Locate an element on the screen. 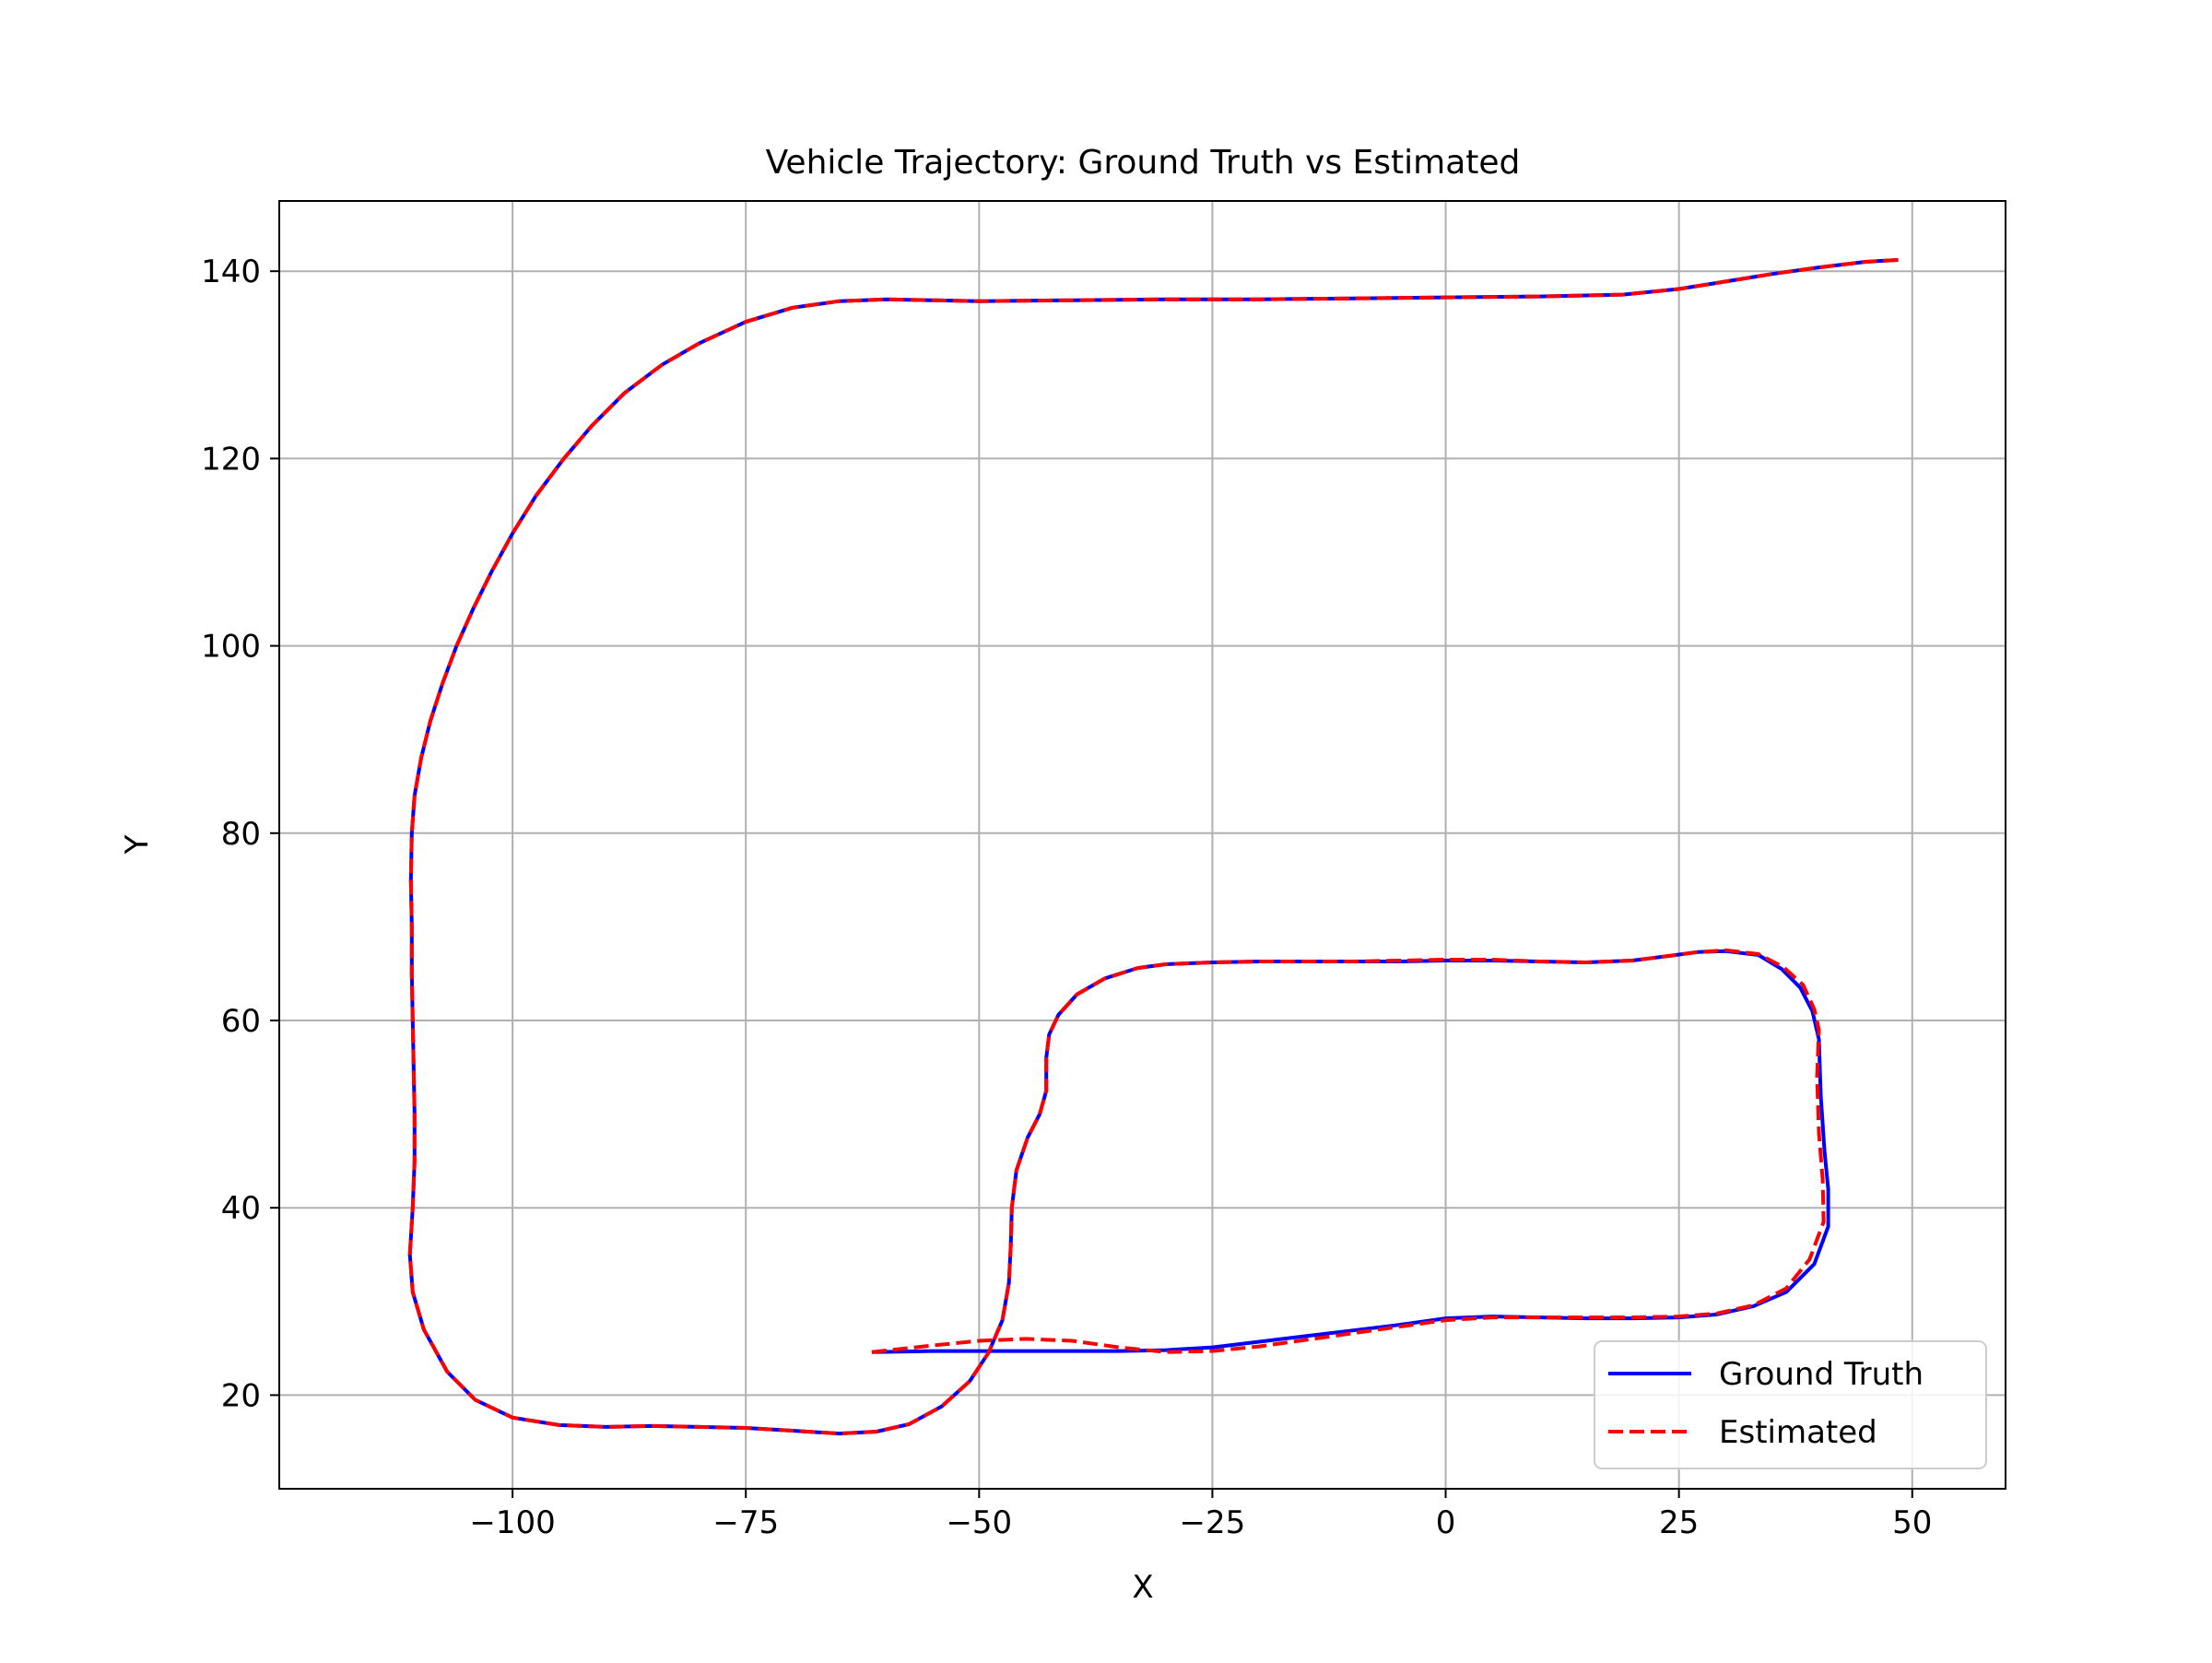 The height and width of the screenshot is (1663, 2212). legend-box is located at coordinates (1790, 1404).